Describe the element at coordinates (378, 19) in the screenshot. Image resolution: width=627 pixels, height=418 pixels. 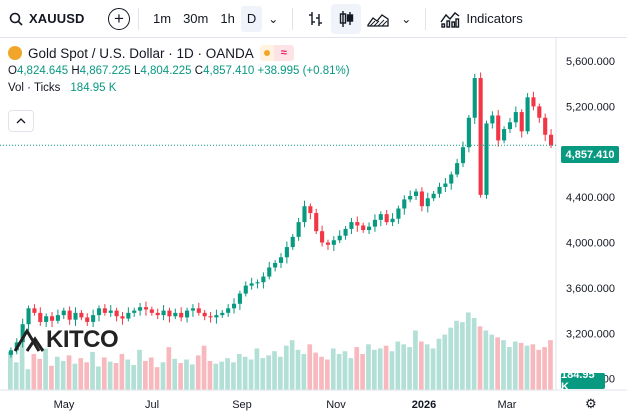
I see `area-chart-type-button` at that location.